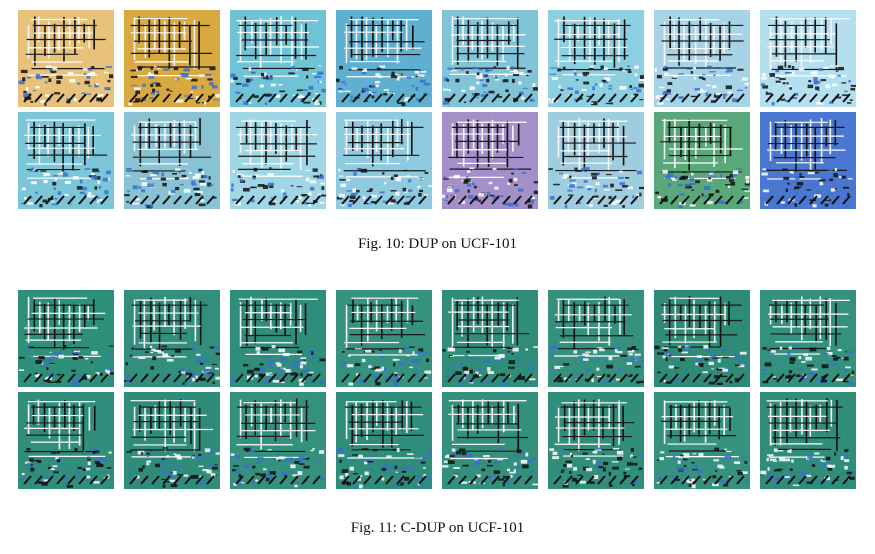 The height and width of the screenshot is (554, 875). Describe the element at coordinates (437, 244) in the screenshot. I see `figure-caption: Fig. 10: DUP on UCF-101` at that location.